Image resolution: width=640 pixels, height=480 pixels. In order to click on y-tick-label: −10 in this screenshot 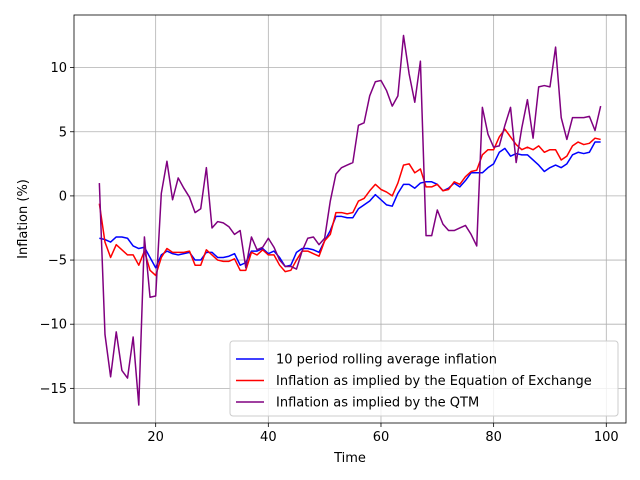, I will do `click(53, 325)`.